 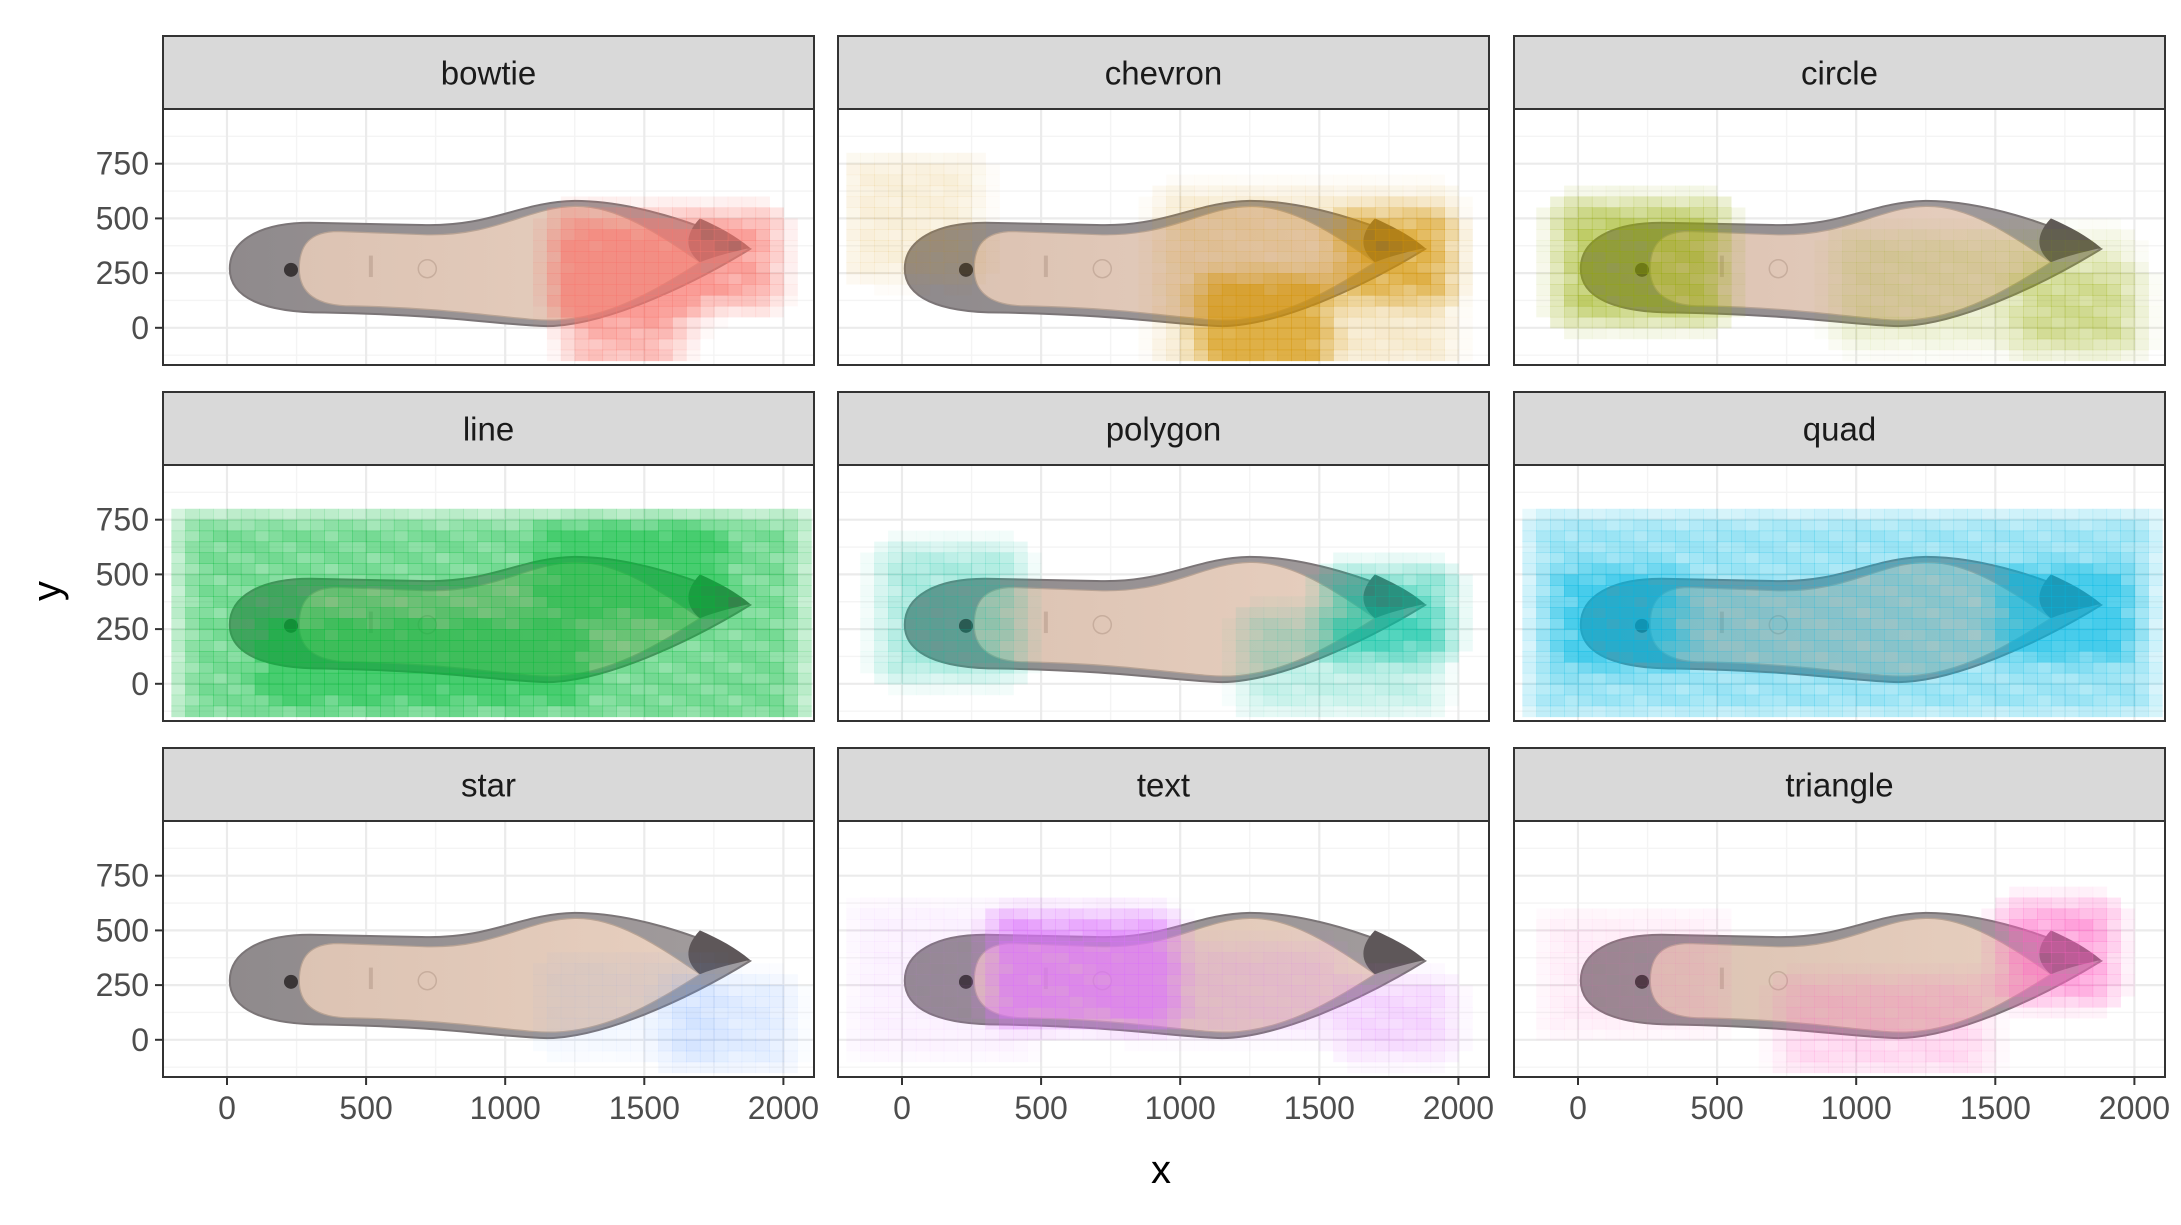 What do you see at coordinates (1159, 257) in the screenshot?
I see `heat-tiles-chevron` at bounding box center [1159, 257].